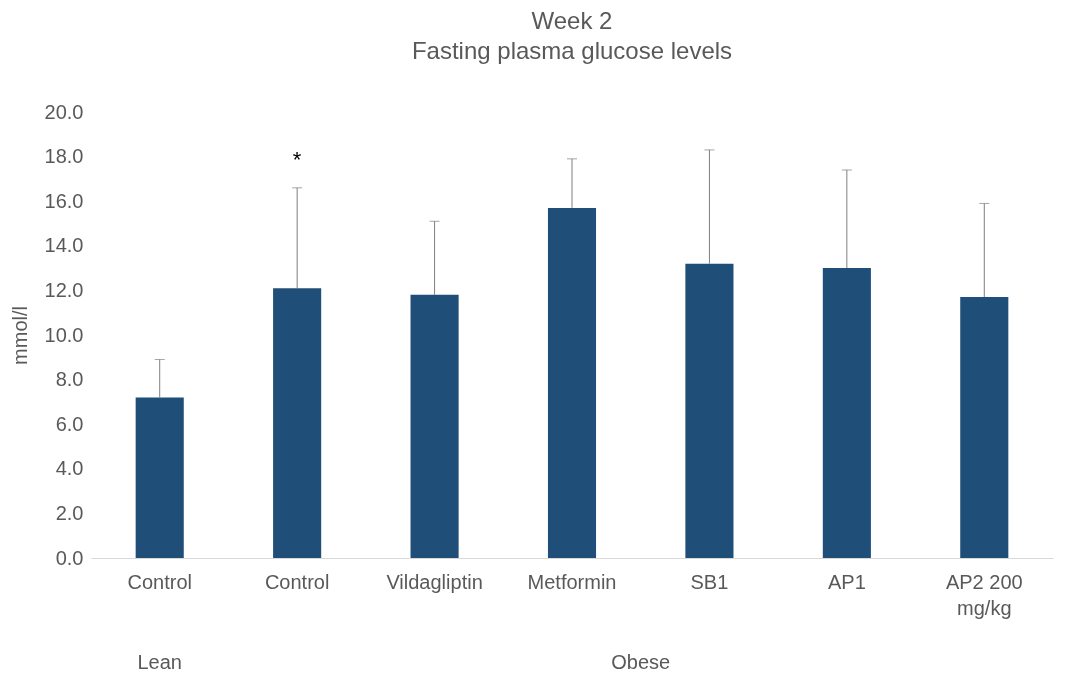 The height and width of the screenshot is (678, 1083). What do you see at coordinates (69, 423) in the screenshot?
I see `y-tick-label: 6.0` at bounding box center [69, 423].